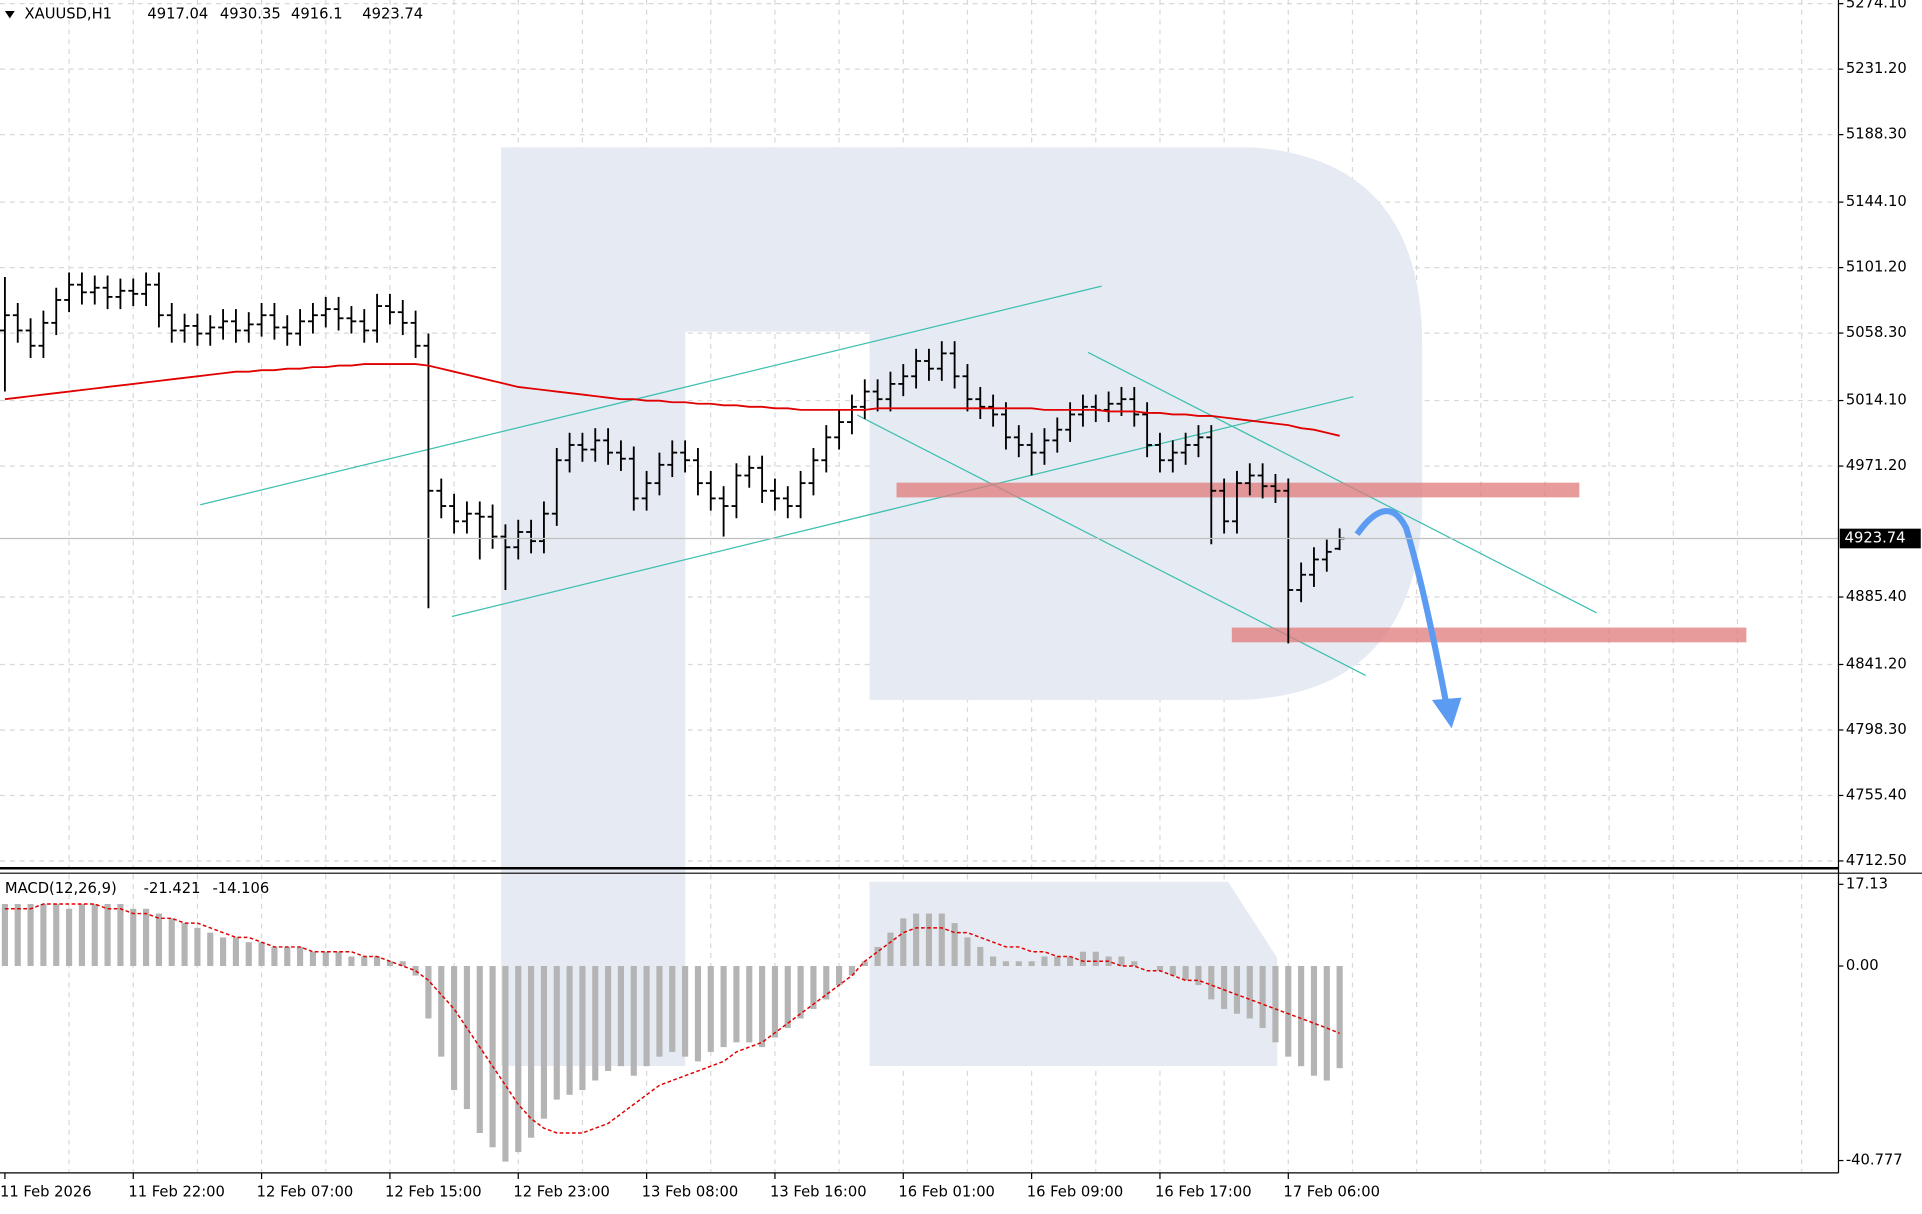 This screenshot has width=1922, height=1214. Describe the element at coordinates (690, 1192) in the screenshot. I see `x-tick-label: 13 Feb 08:00` at that location.